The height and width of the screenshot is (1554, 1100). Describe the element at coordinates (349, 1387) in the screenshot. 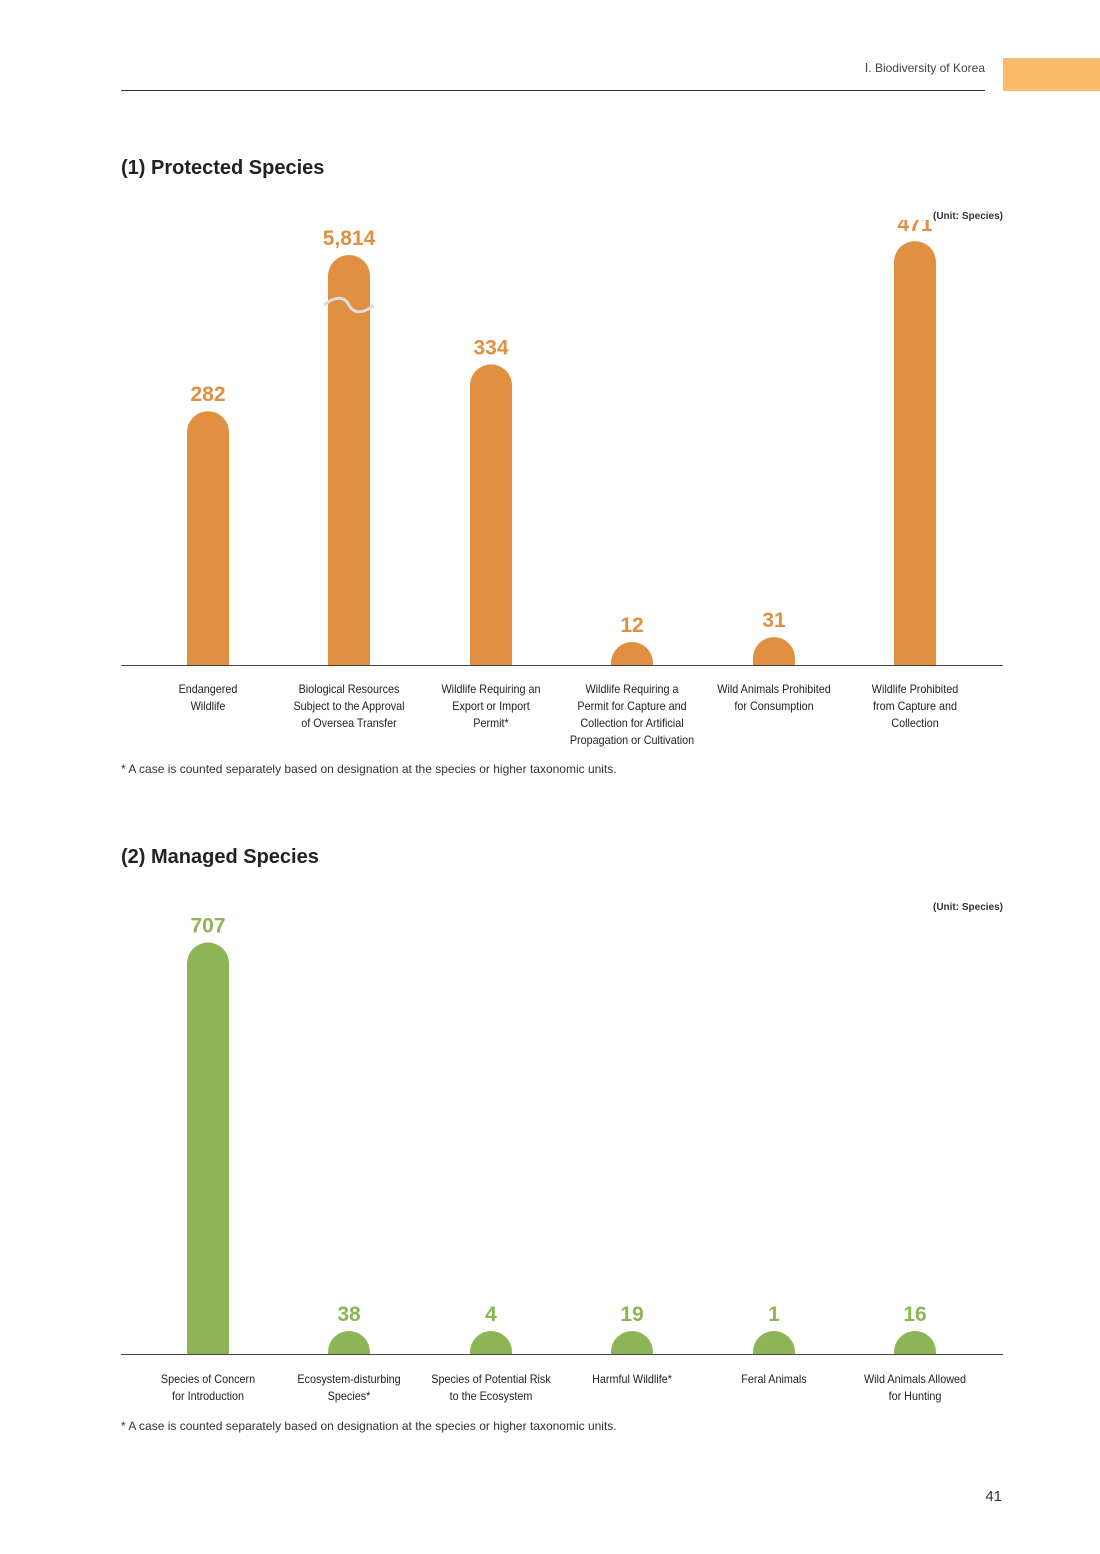

I see `category-label: Ecosystem-disturbing Species*` at that location.